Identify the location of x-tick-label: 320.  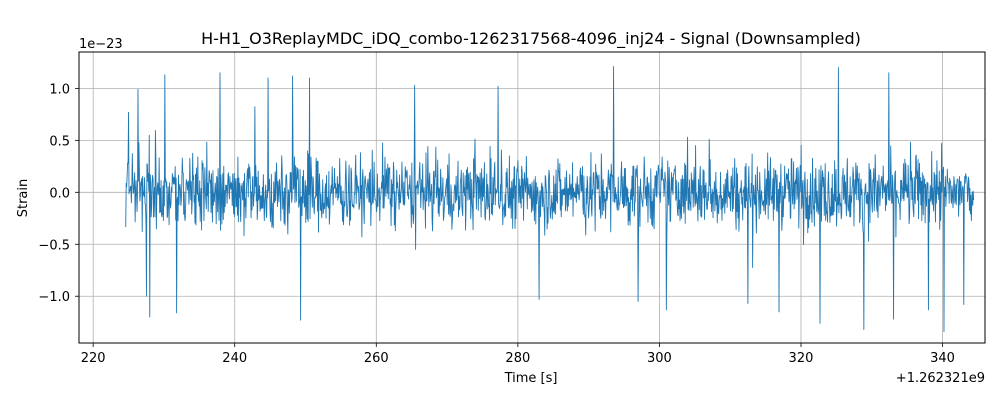
(801, 358).